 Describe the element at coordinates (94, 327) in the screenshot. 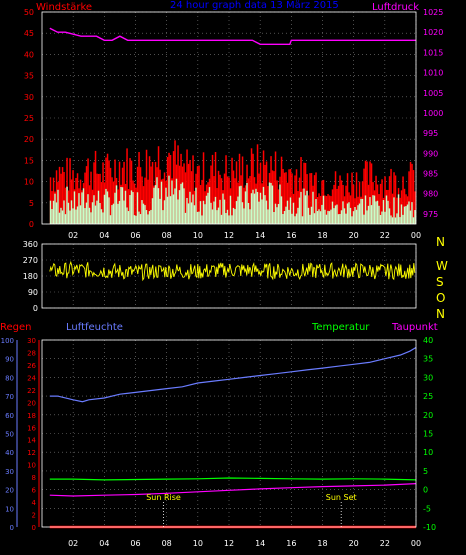

I see `humidity-axis-title: Luftfeuchte` at that location.